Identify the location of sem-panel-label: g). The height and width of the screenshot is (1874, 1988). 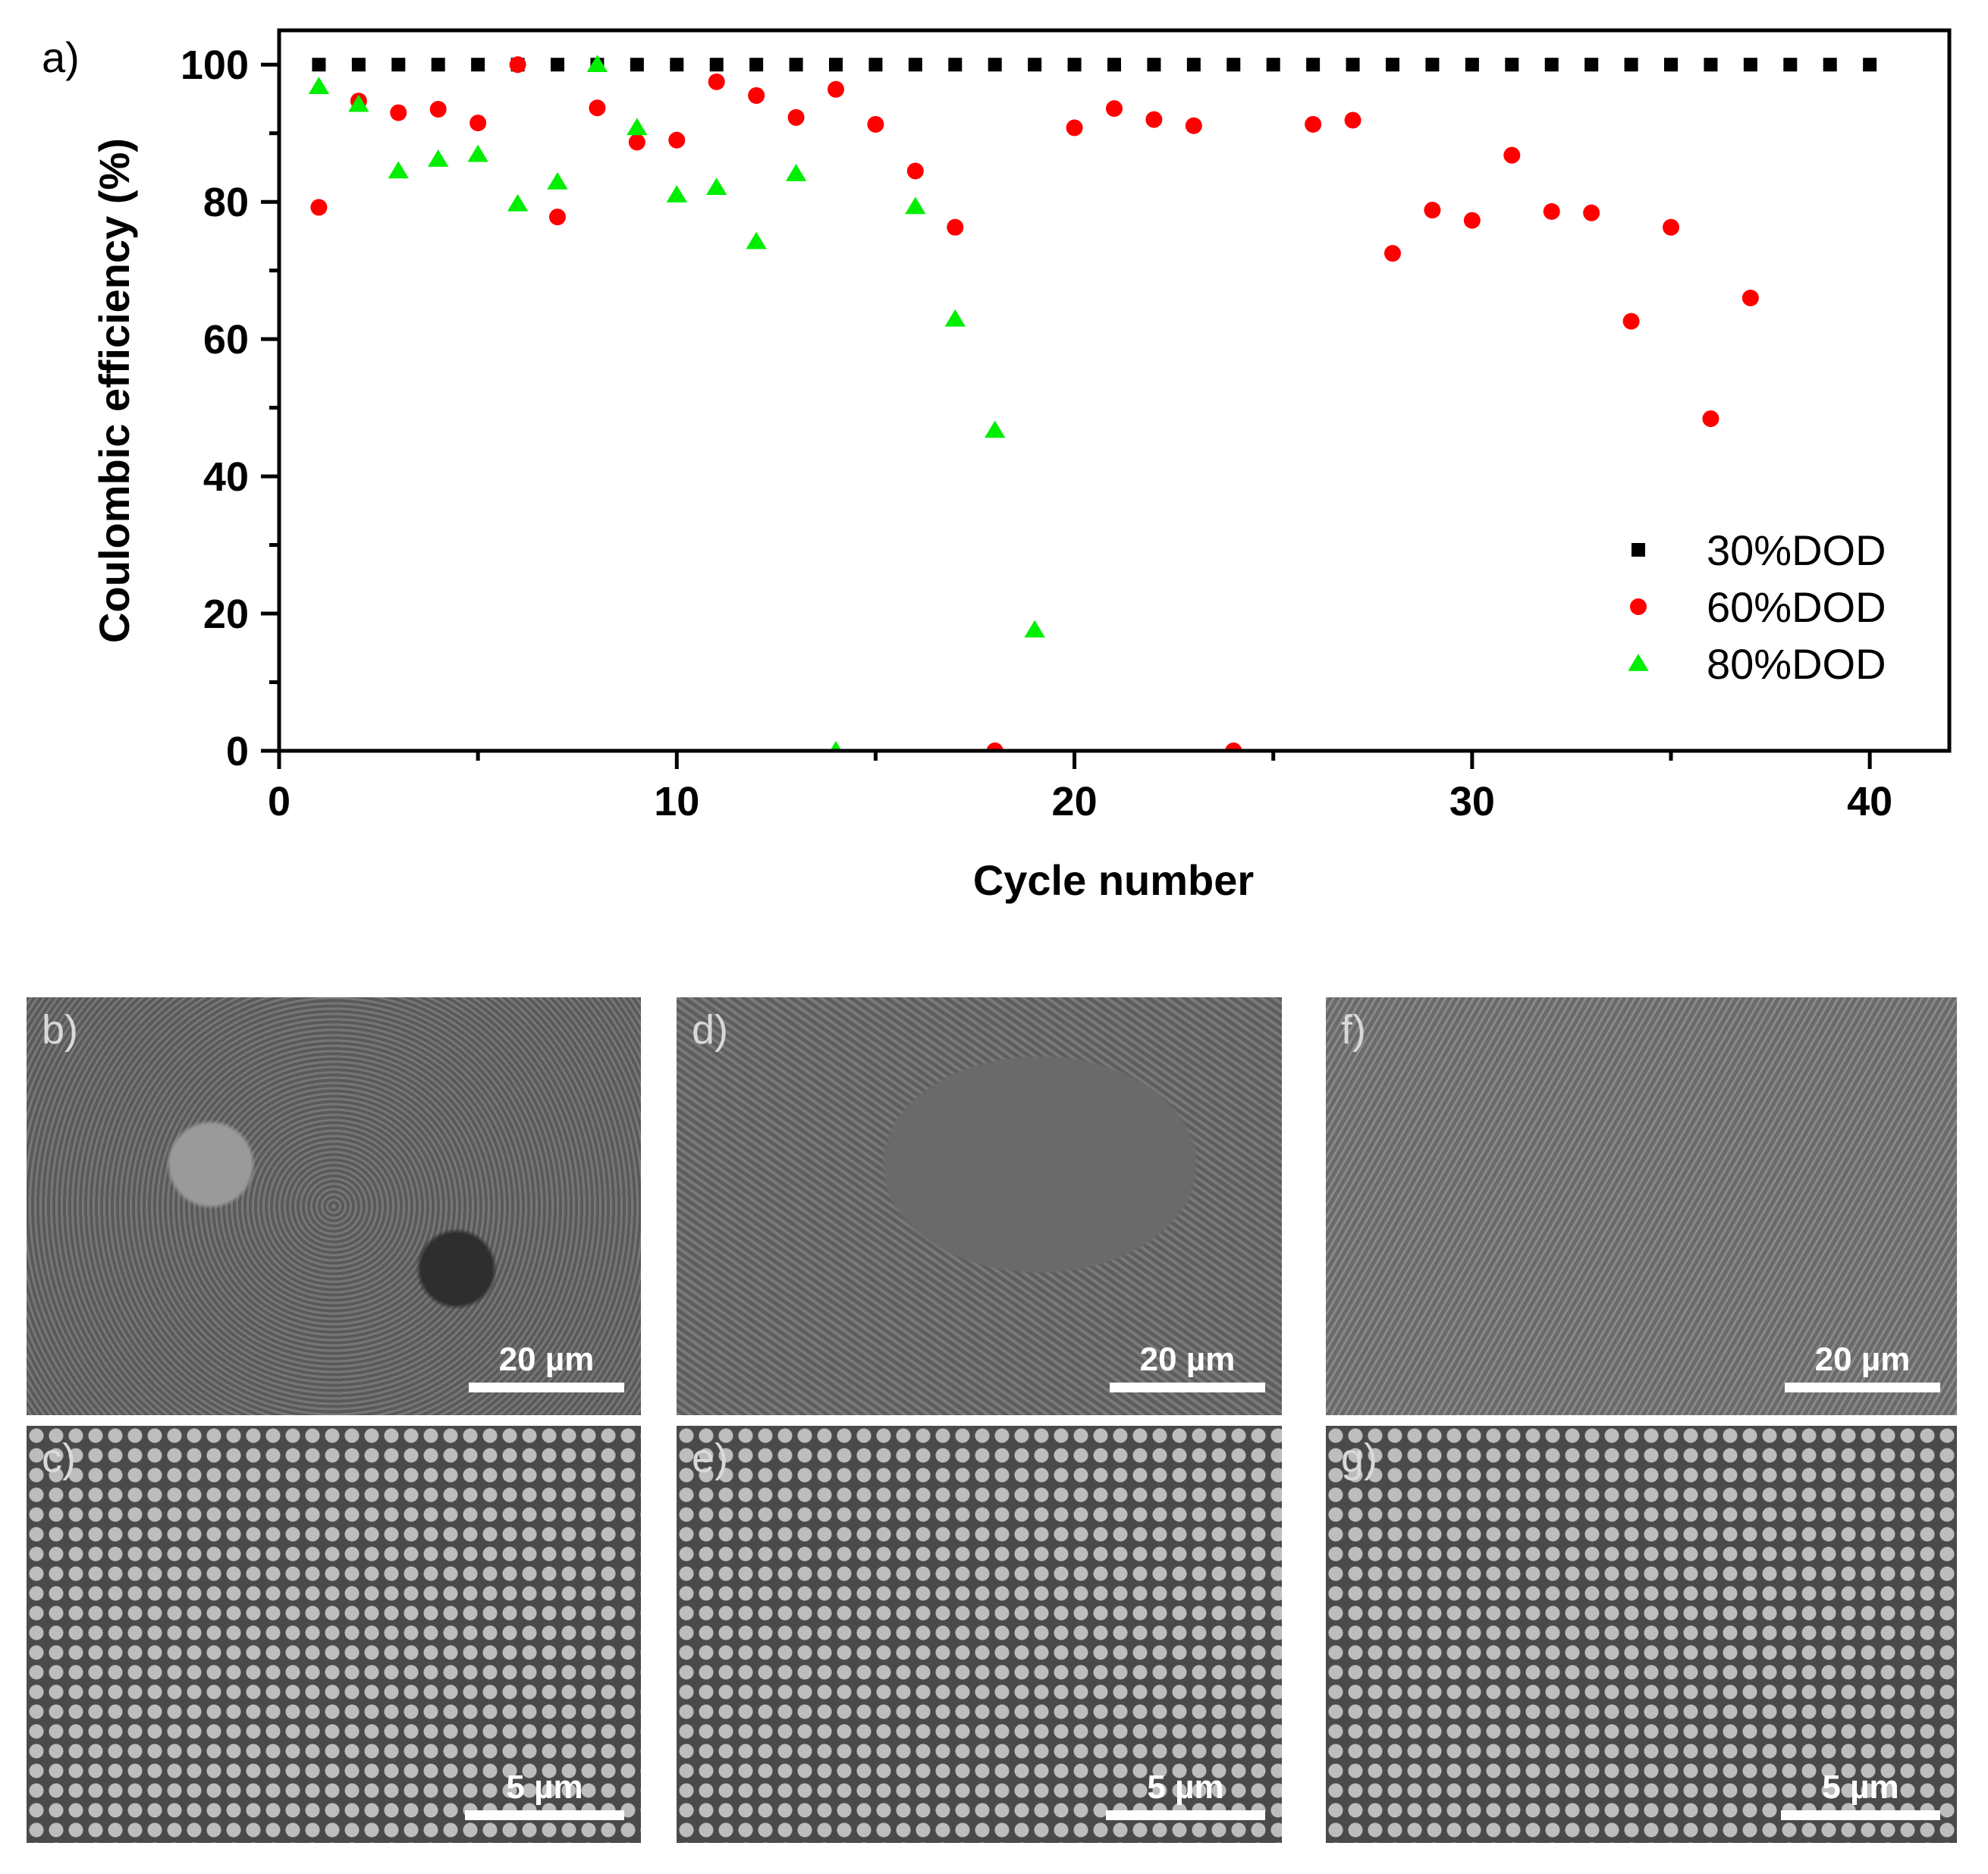
(1359, 1458).